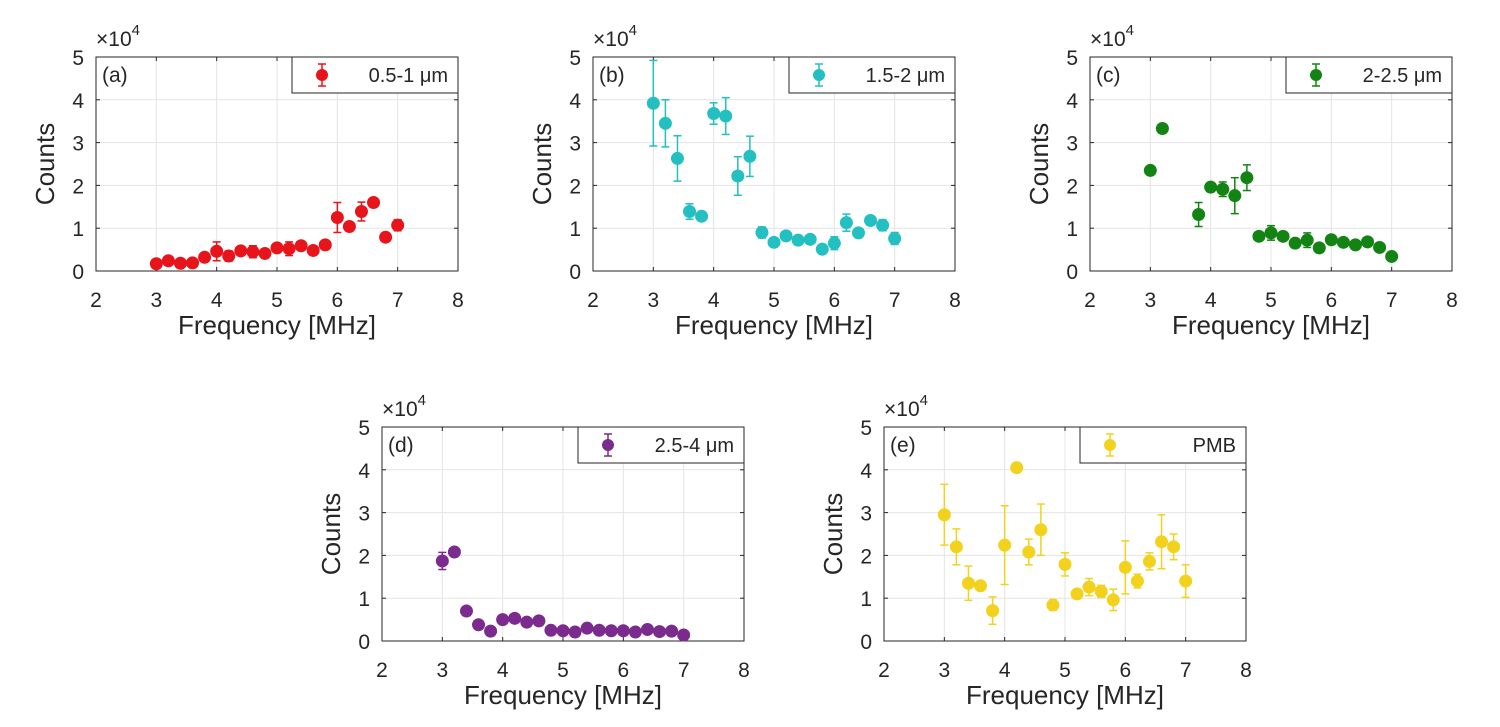  I want to click on y-tick-label: 4, so click(1072, 101).